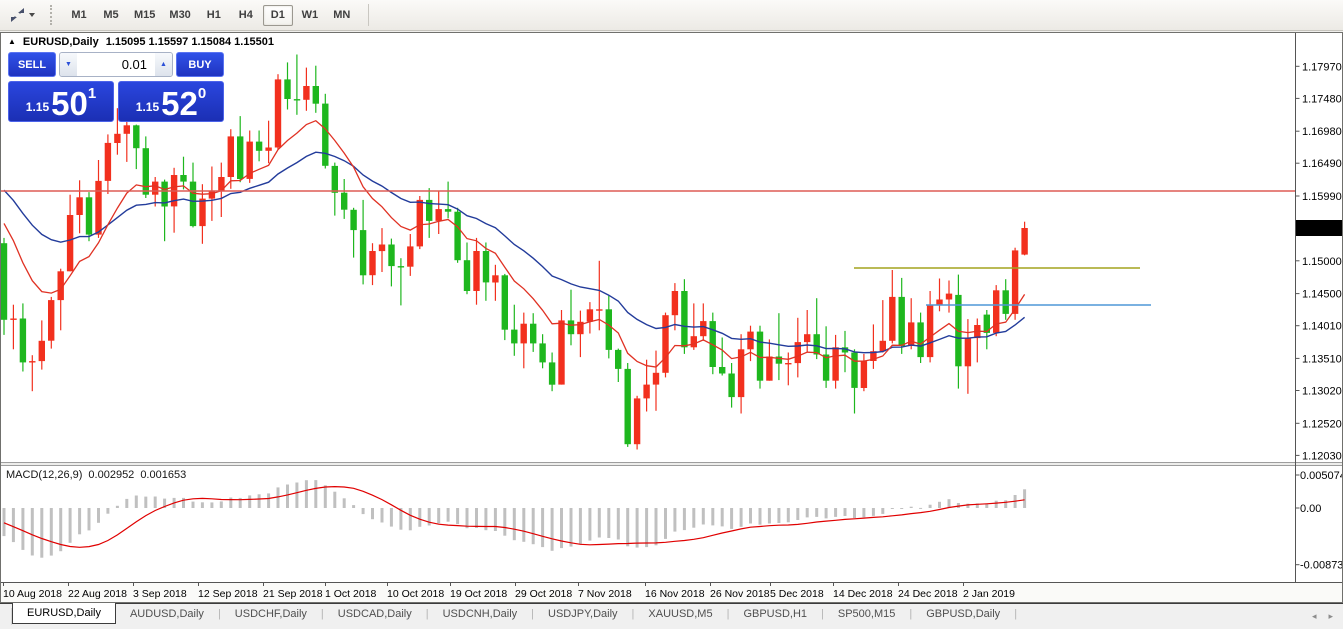  What do you see at coordinates (44, 475) in the screenshot?
I see `macd-name: MACD(12,26,9)` at bounding box center [44, 475].